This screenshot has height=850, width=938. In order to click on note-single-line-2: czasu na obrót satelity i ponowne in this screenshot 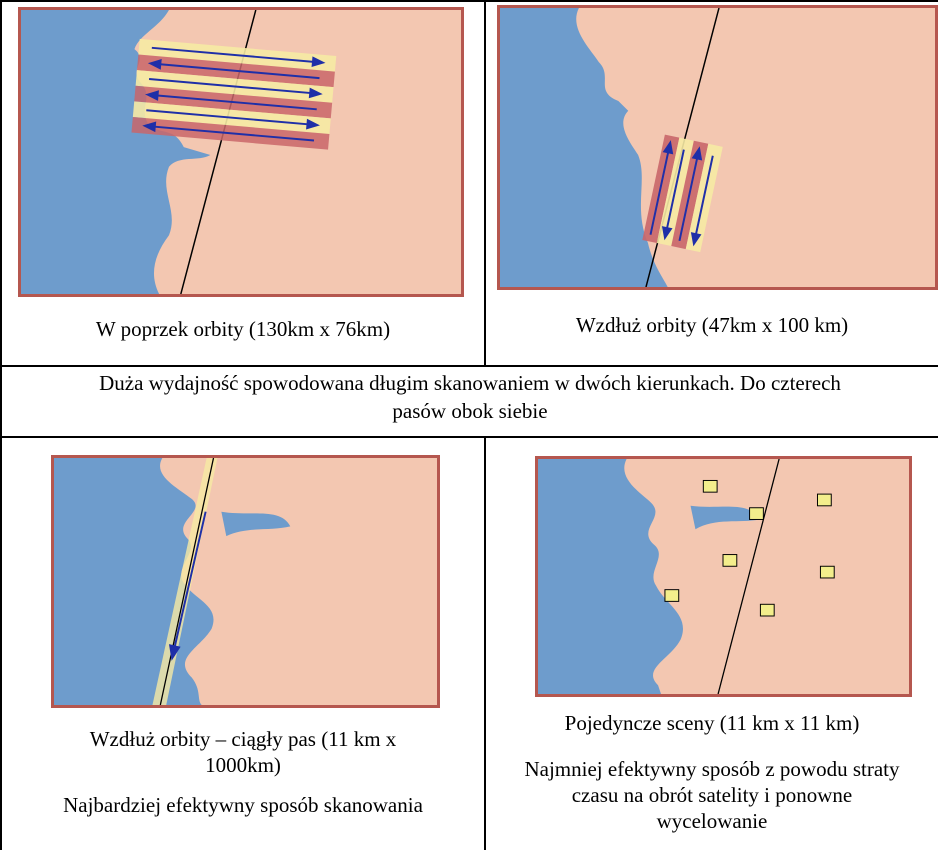, I will do `click(712, 795)`.